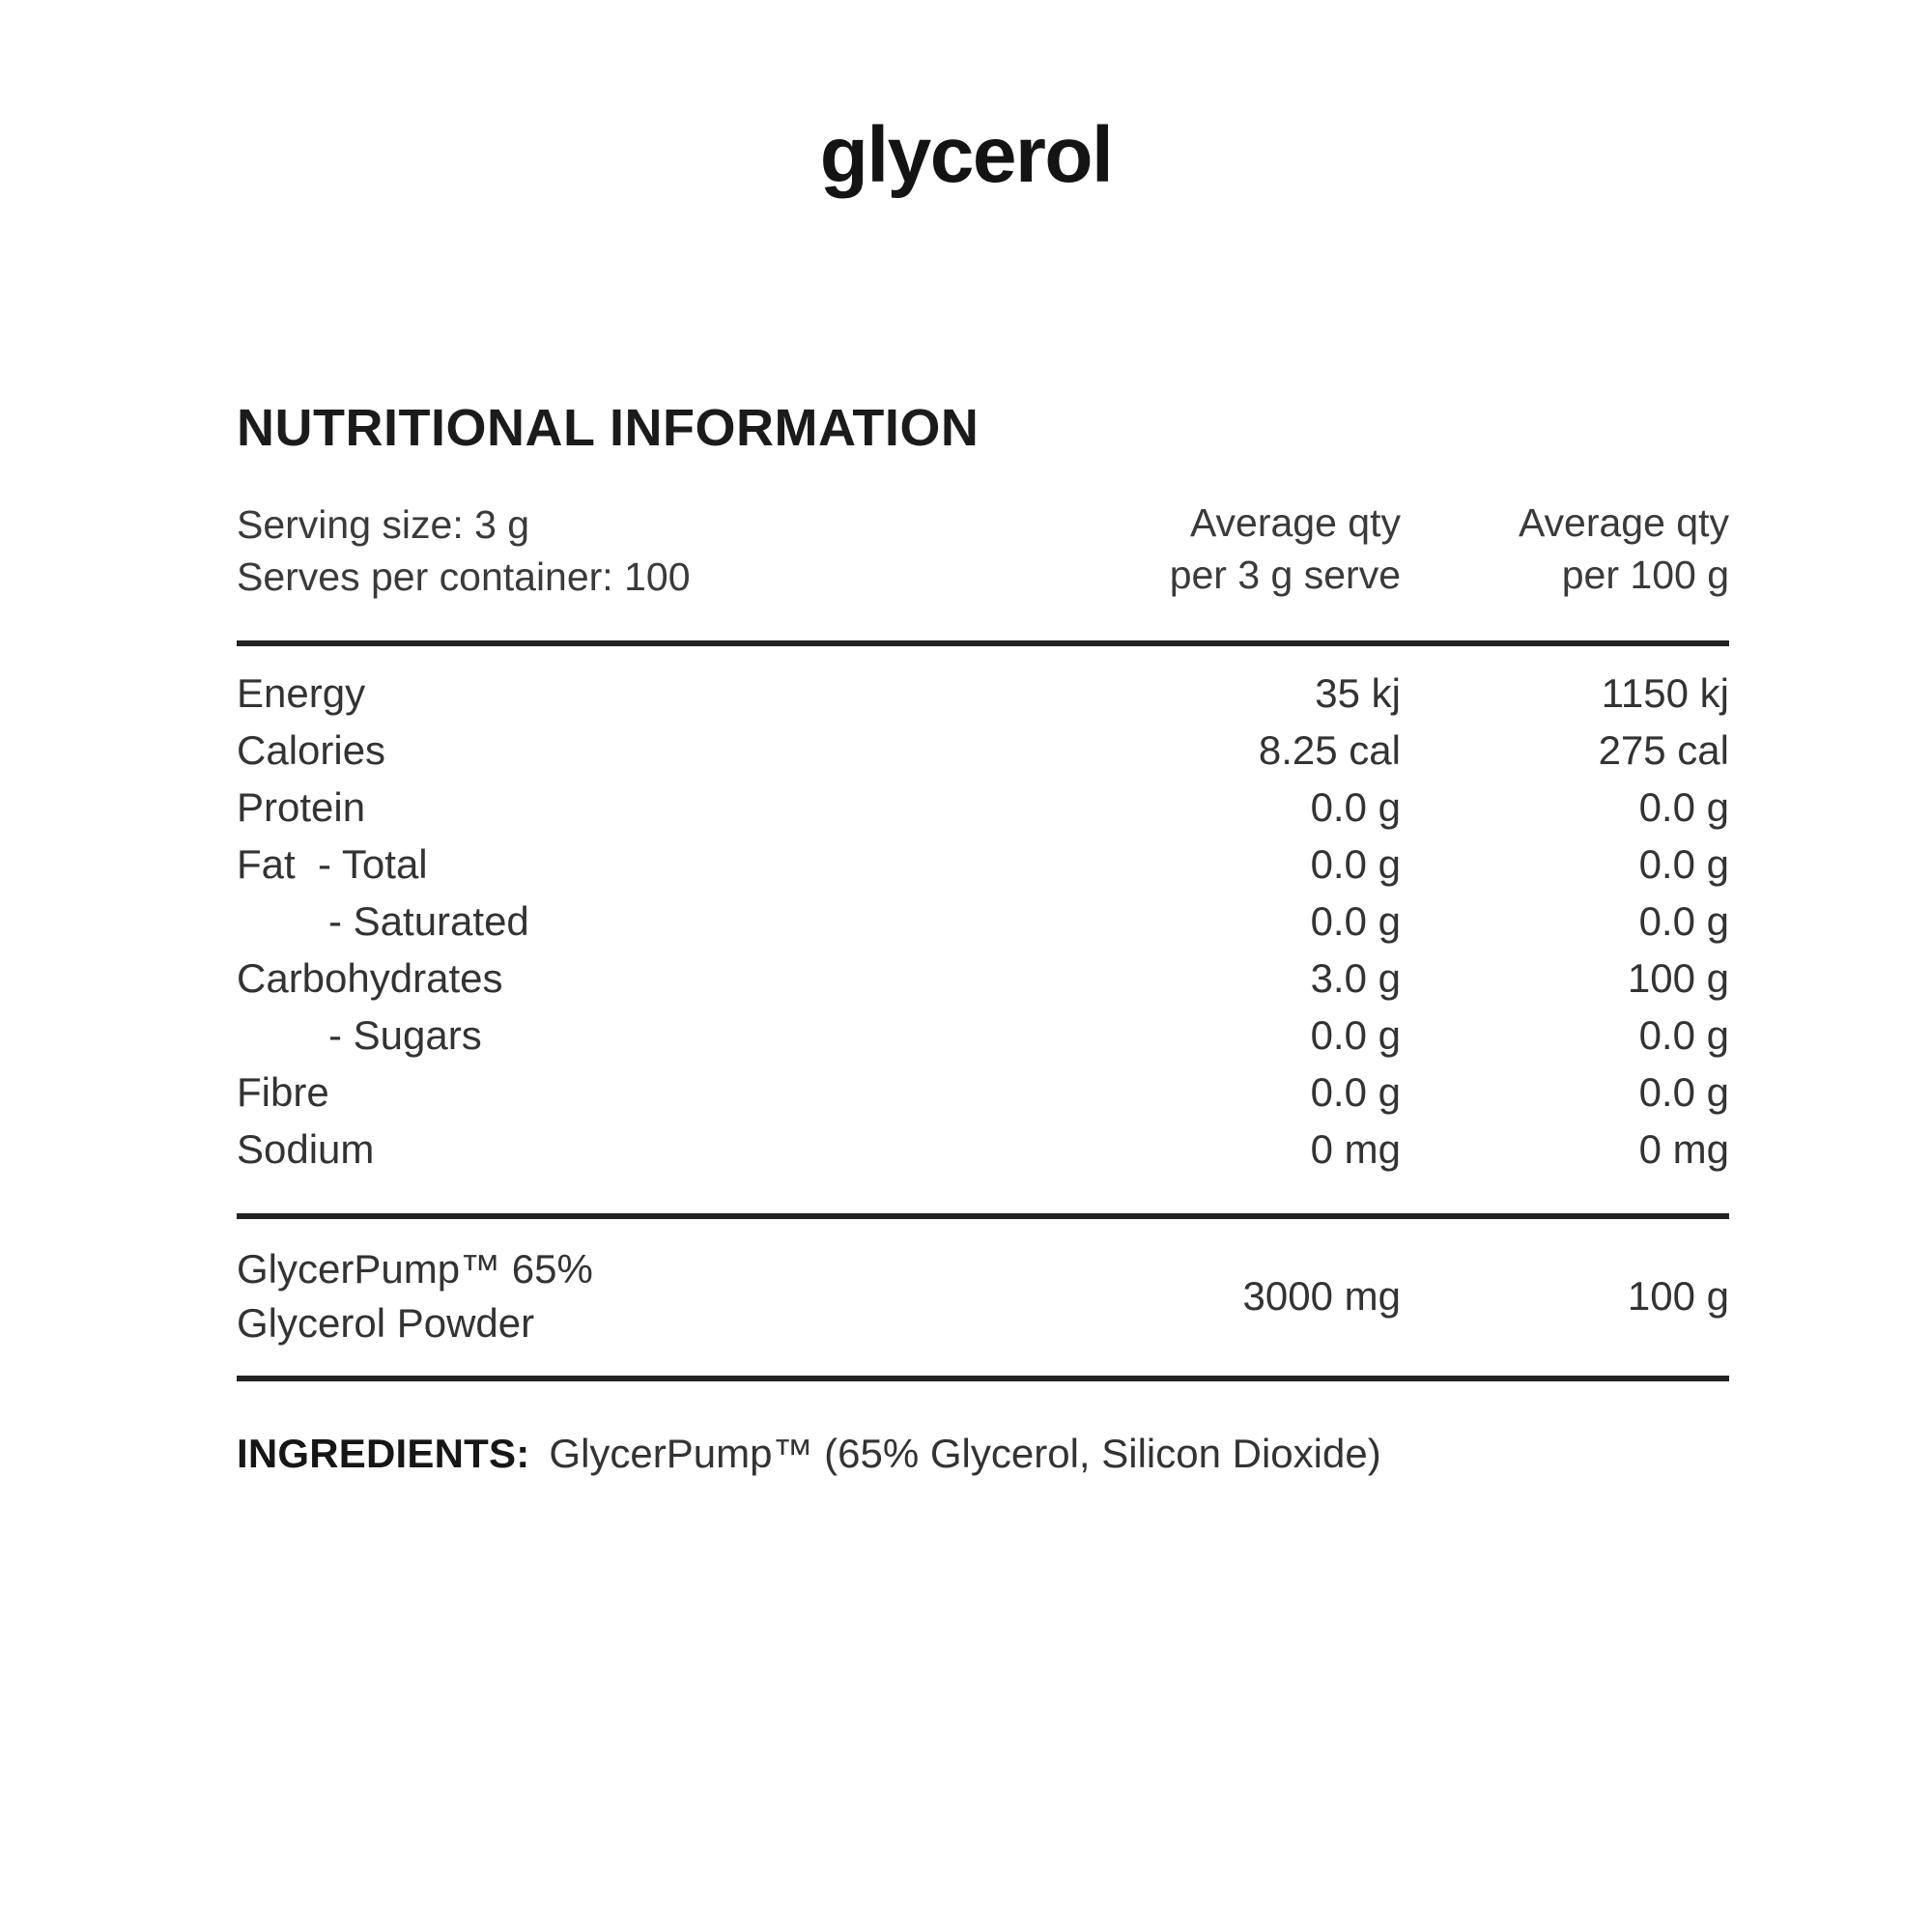 The width and height of the screenshot is (1932, 1932). Describe the element at coordinates (428, 920) in the screenshot. I see `nutrient-label: - Saturated` at that location.